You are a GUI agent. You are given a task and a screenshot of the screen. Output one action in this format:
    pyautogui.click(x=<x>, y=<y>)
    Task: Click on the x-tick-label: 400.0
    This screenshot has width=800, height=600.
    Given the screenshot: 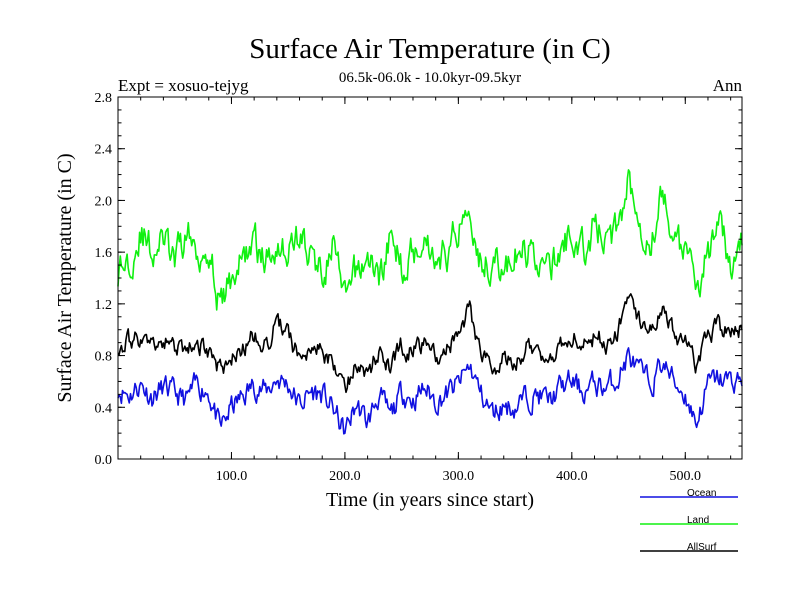 What is the action you would take?
    pyautogui.click(x=572, y=476)
    